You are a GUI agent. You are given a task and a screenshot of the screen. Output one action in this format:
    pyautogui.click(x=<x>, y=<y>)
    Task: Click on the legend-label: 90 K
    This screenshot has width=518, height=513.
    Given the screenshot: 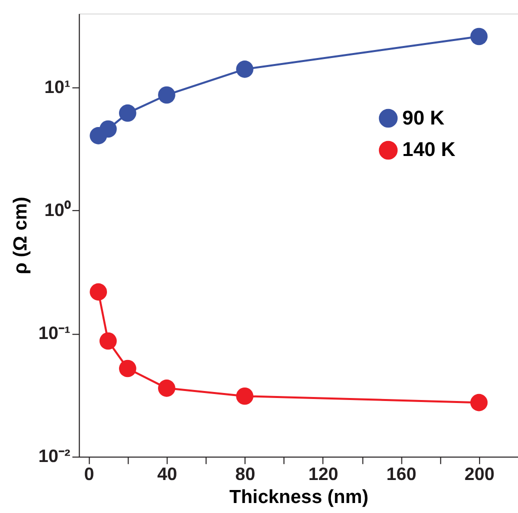 What is the action you would take?
    pyautogui.click(x=423, y=118)
    